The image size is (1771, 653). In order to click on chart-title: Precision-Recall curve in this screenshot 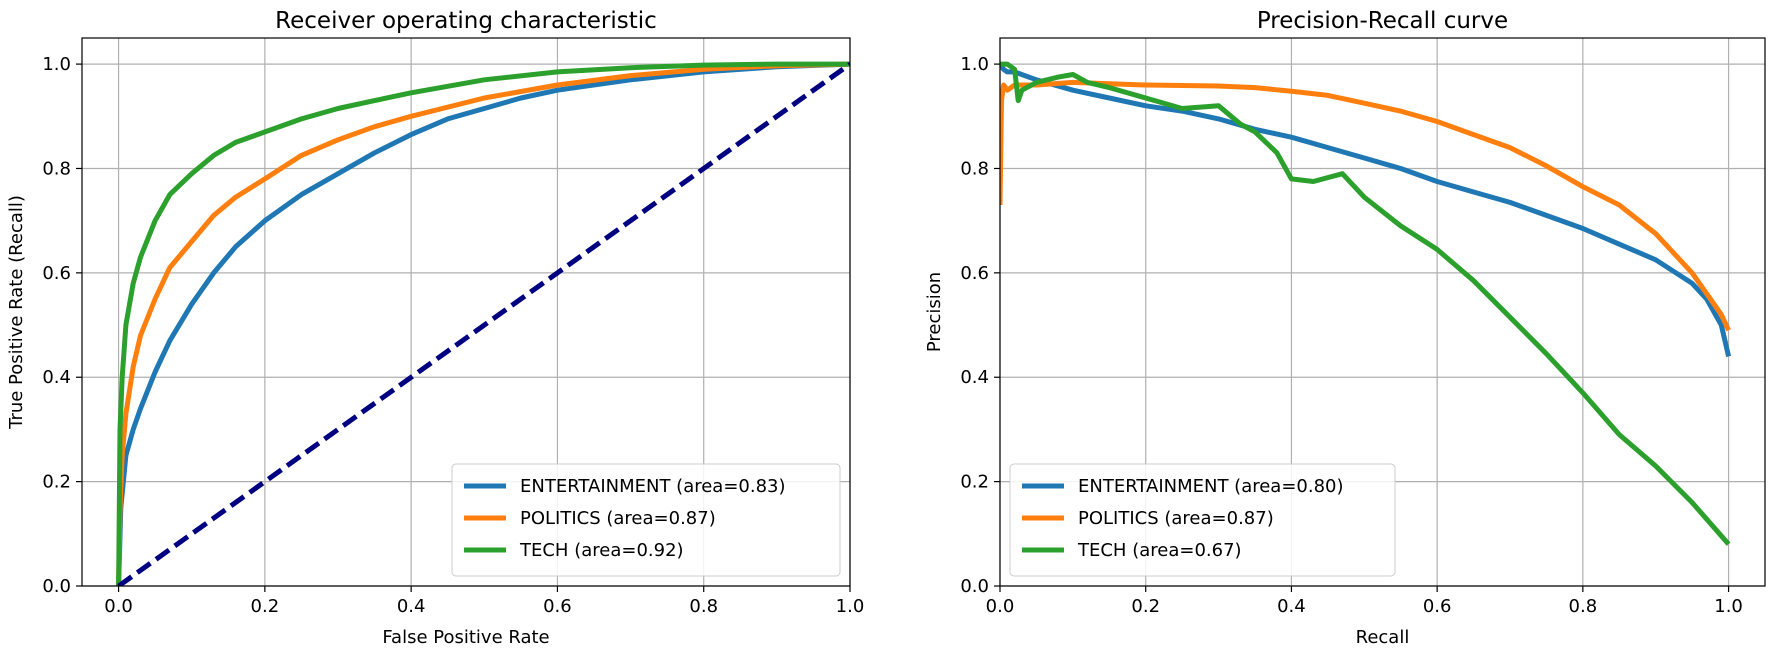, I will do `click(1382, 21)`.